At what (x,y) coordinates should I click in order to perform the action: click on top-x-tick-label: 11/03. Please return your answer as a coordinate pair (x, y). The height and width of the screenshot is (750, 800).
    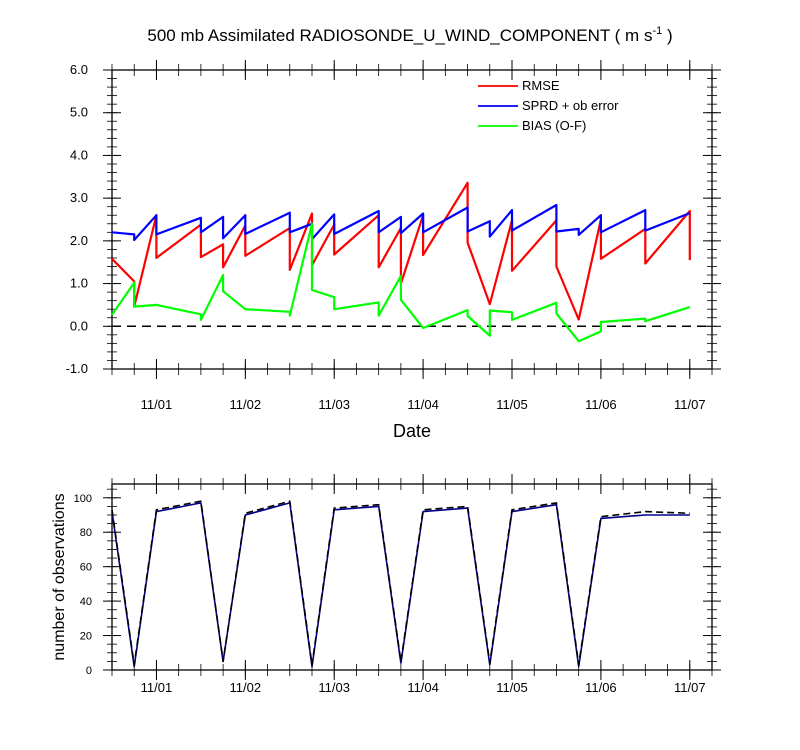
    Looking at the image, I should click on (334, 404).